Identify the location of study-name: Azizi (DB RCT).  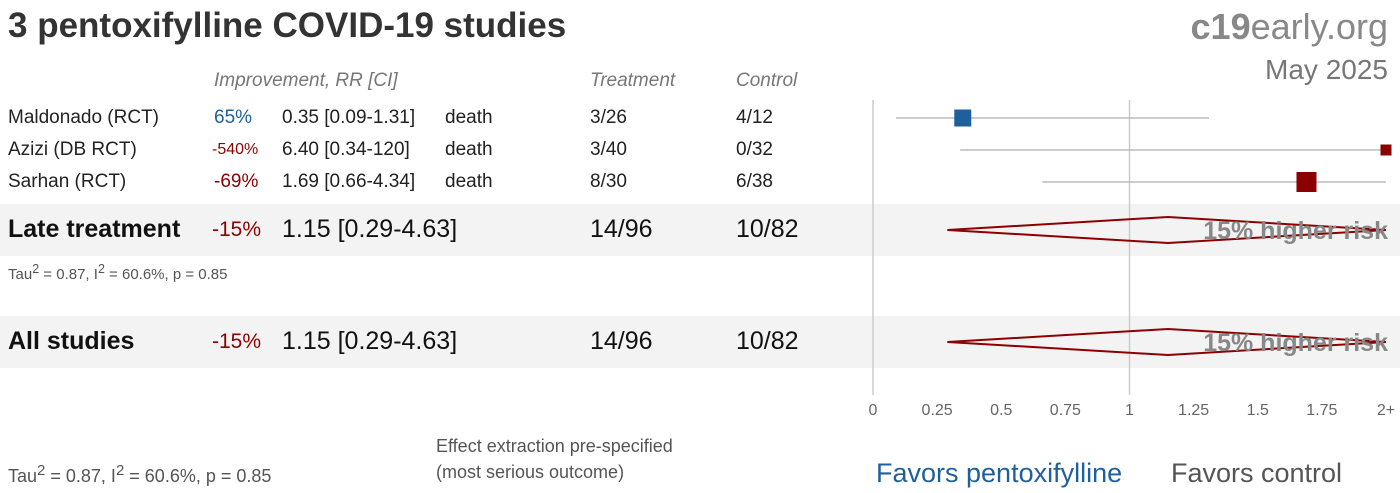
(72, 149).